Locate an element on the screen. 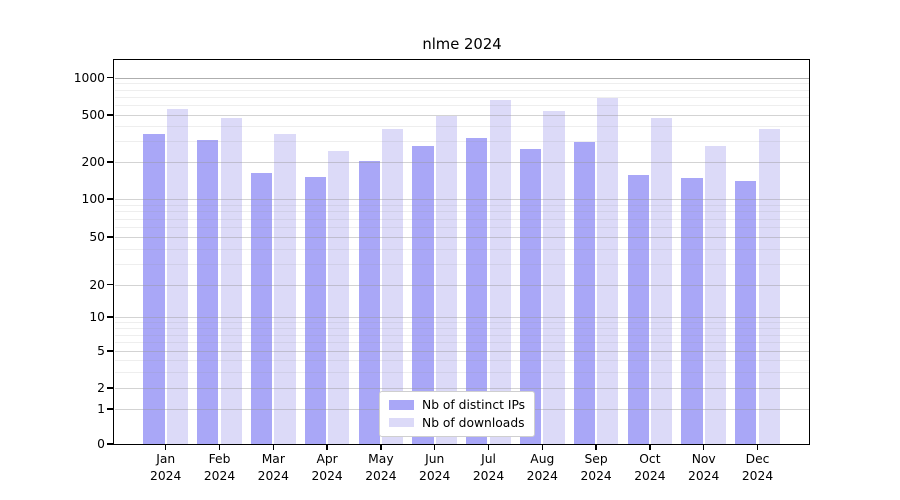  y-tick-label: 50 is located at coordinates (97, 237).